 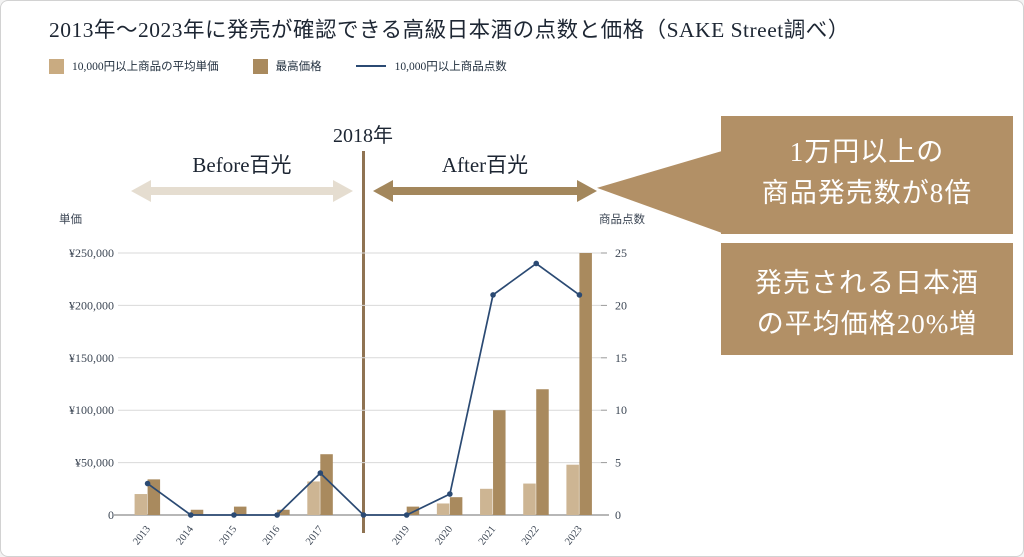 I want to click on svg-text: 25, so click(x=621, y=253).